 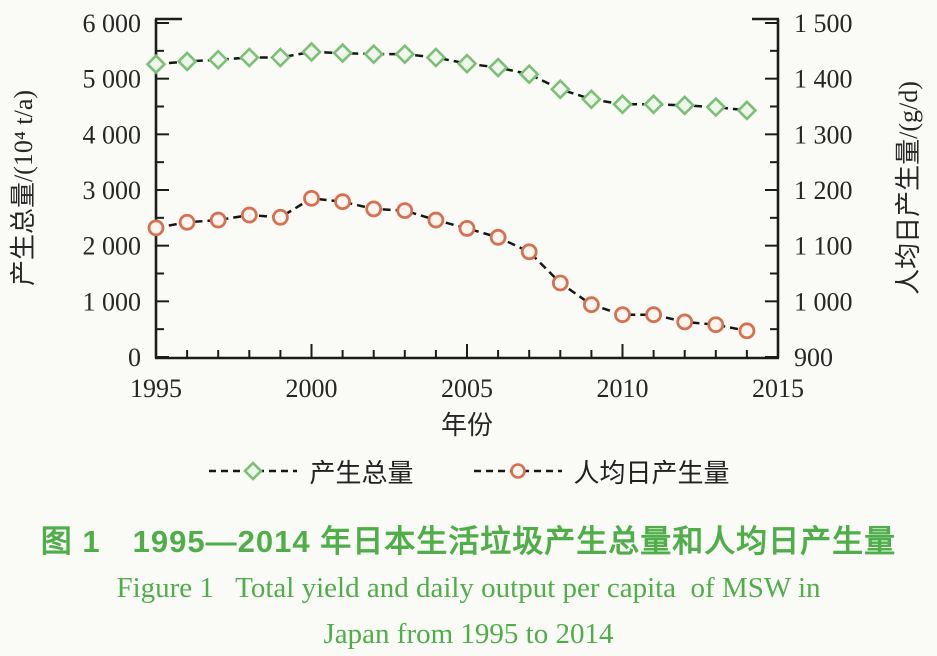 I want to click on y-axis-right-tick-label: 1 000, so click(x=823, y=301).